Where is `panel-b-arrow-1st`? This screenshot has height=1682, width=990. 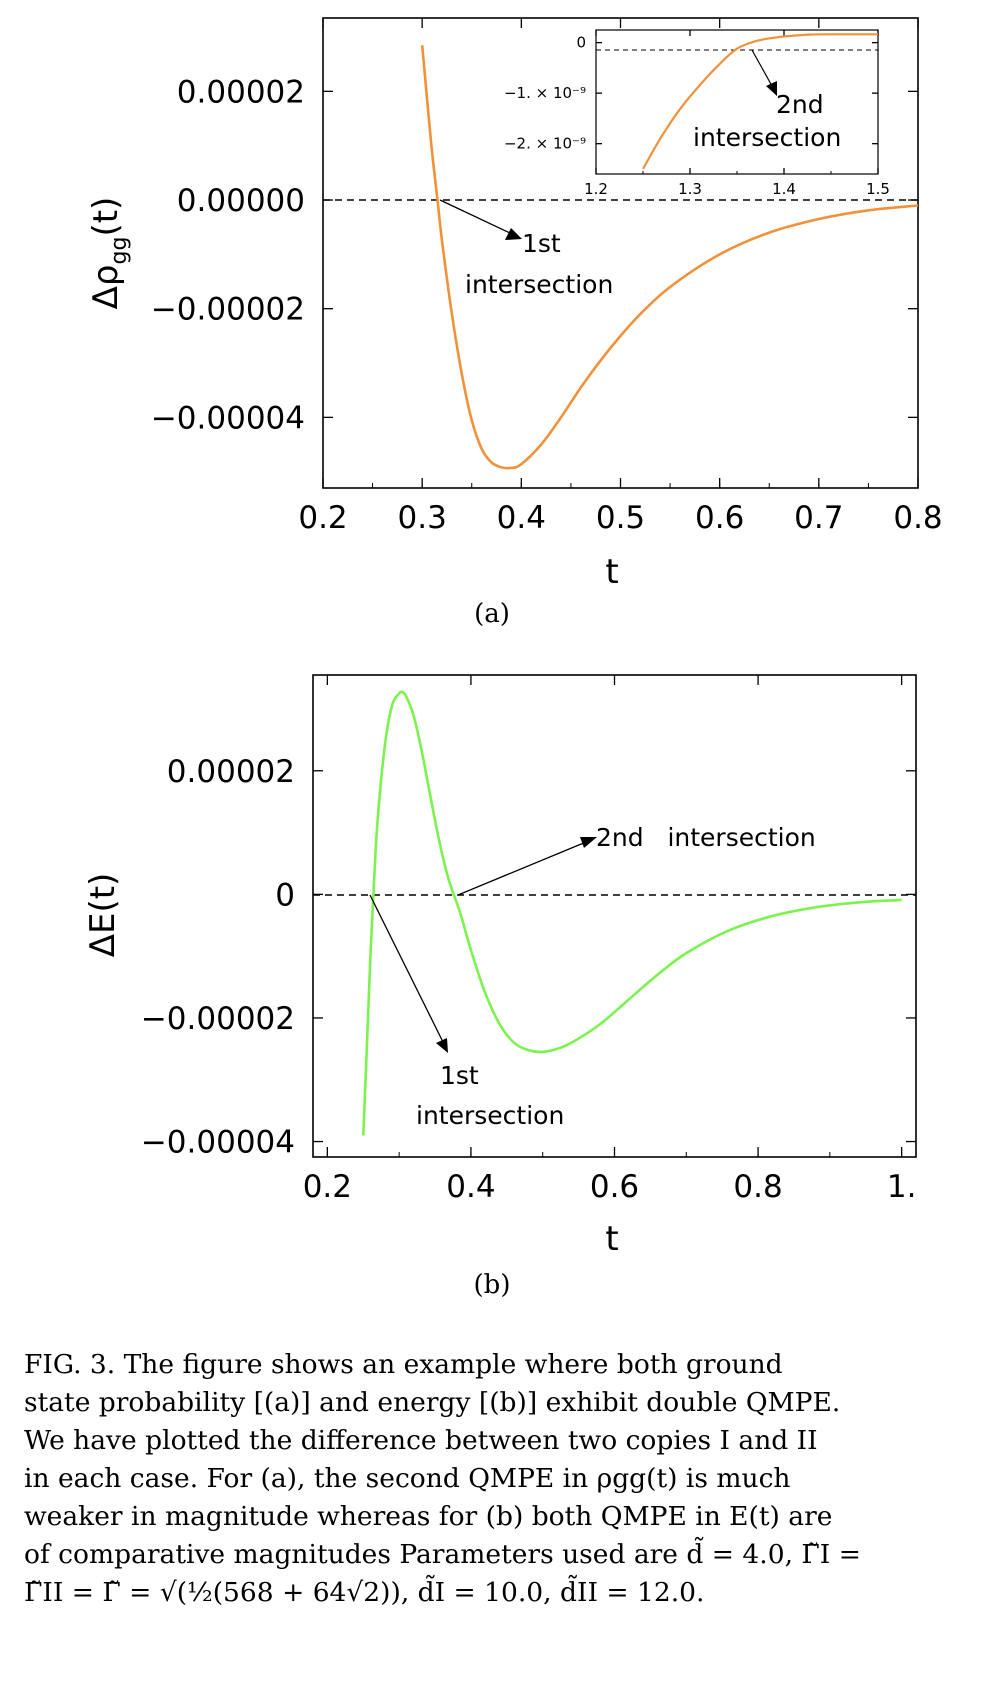 panel-b-arrow-1st is located at coordinates (406, 968).